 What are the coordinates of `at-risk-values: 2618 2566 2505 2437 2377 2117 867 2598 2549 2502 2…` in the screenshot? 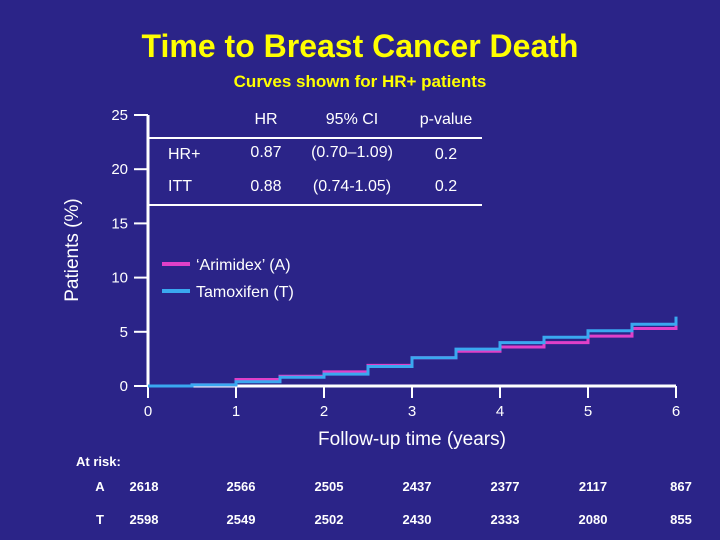 It's located at (411, 503).